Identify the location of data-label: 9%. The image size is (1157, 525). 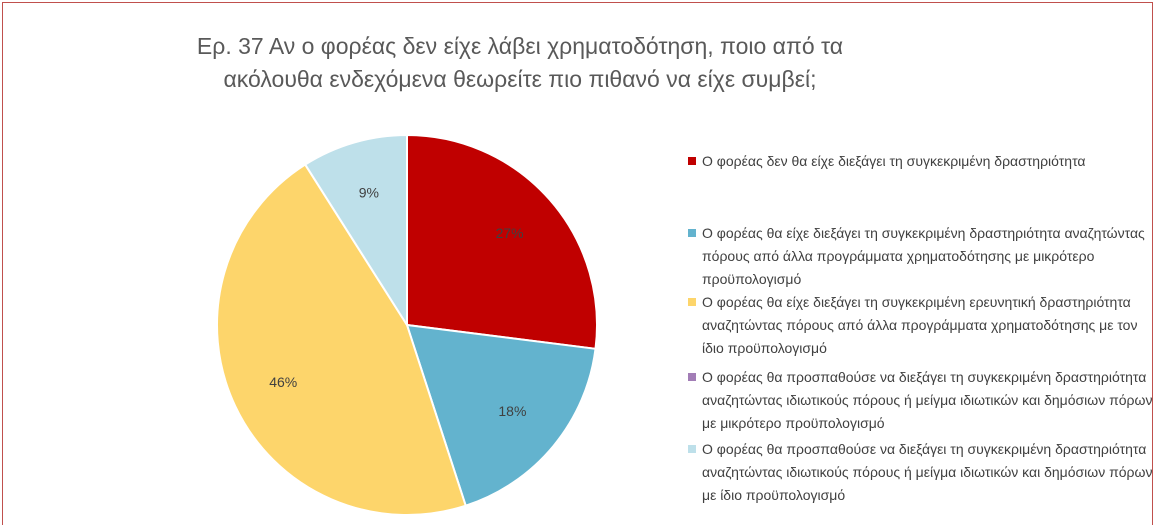
(369, 192).